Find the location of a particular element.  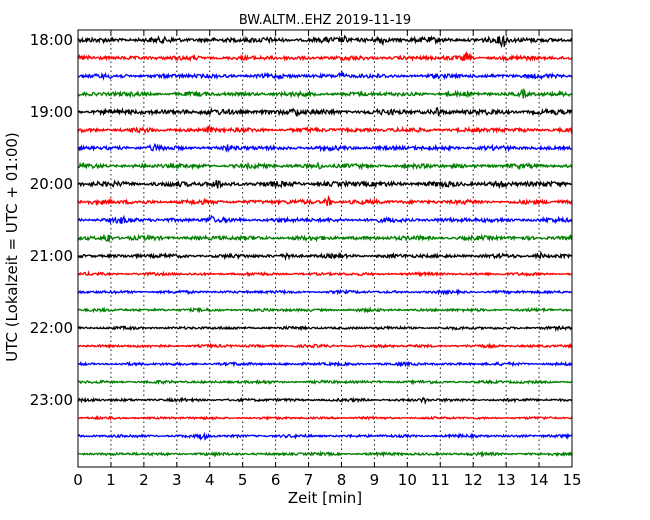

x-tick-label: 3 is located at coordinates (177, 480).